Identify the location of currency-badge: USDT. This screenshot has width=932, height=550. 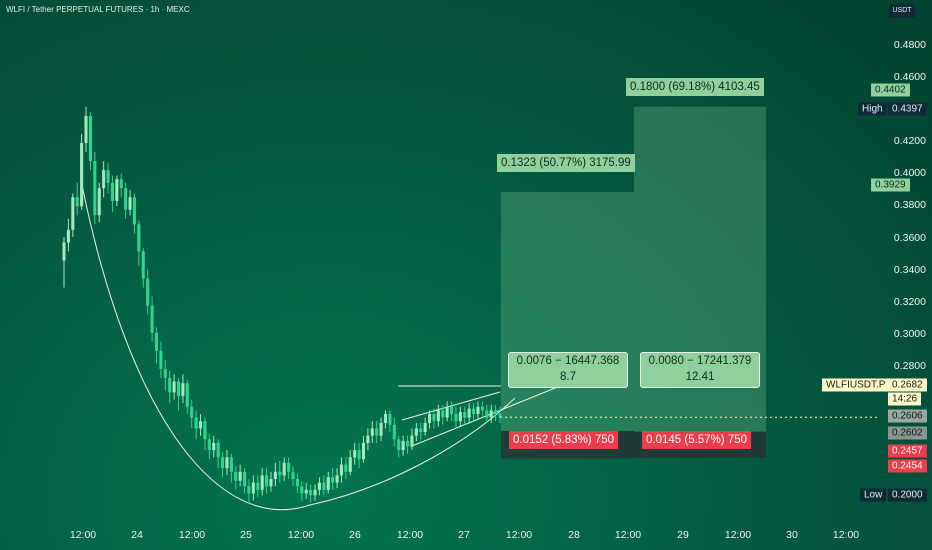
(902, 11).